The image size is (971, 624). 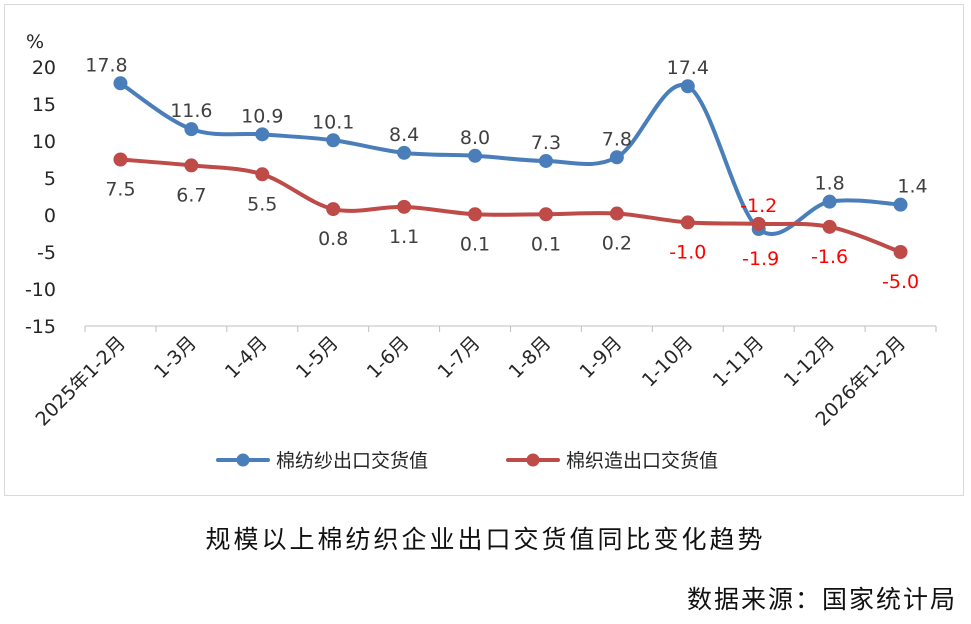 What do you see at coordinates (106, 65) in the screenshot?
I see `series-1-data-label: 17.8` at bounding box center [106, 65].